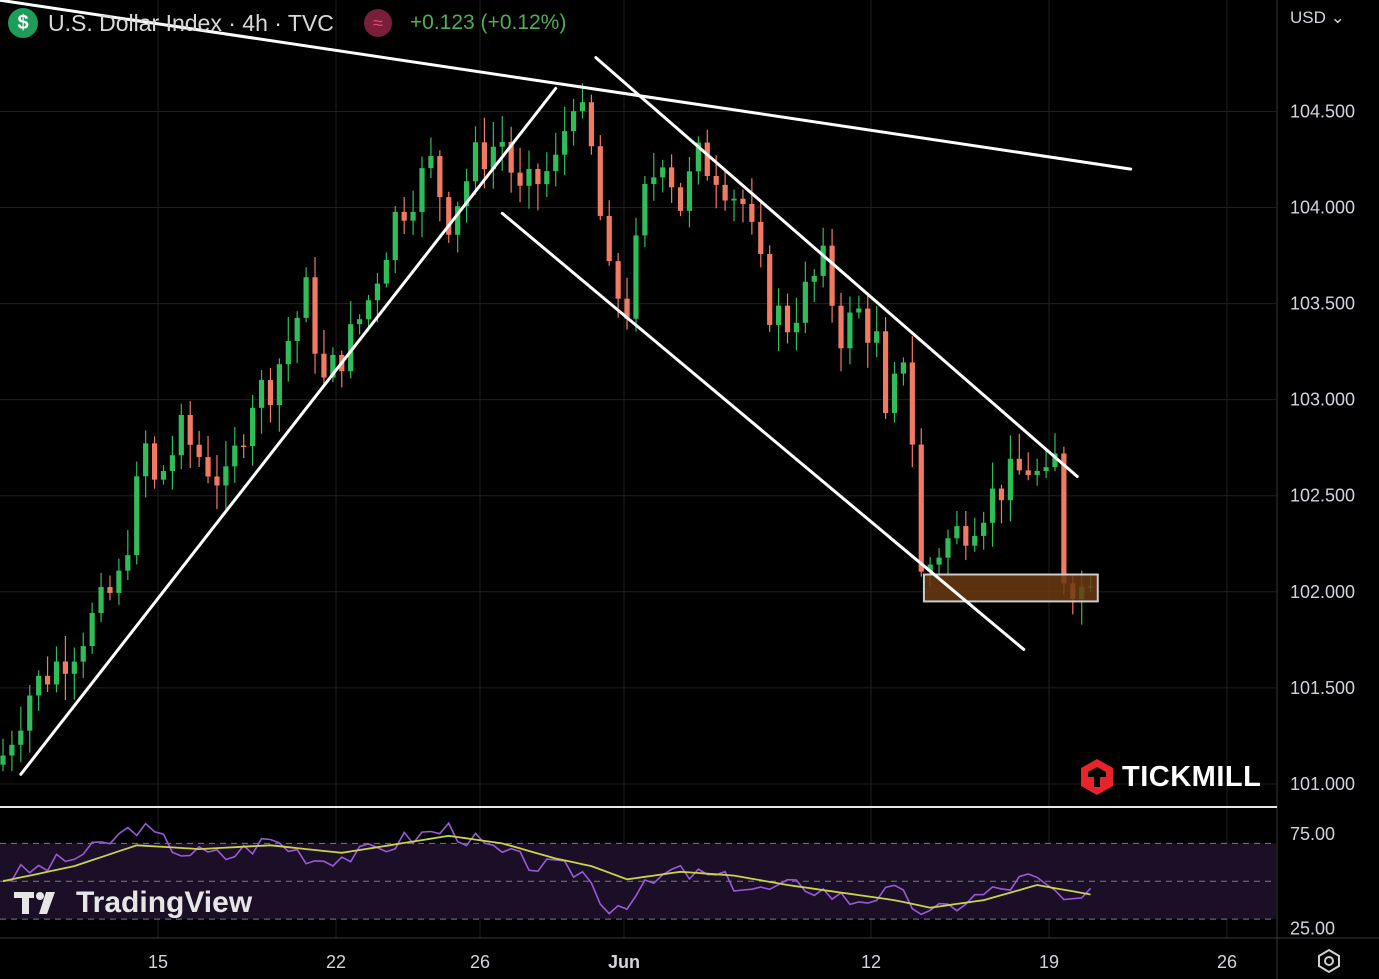 The width and height of the screenshot is (1379, 979). I want to click on currency-selector: USD ⌄, so click(1317, 18).